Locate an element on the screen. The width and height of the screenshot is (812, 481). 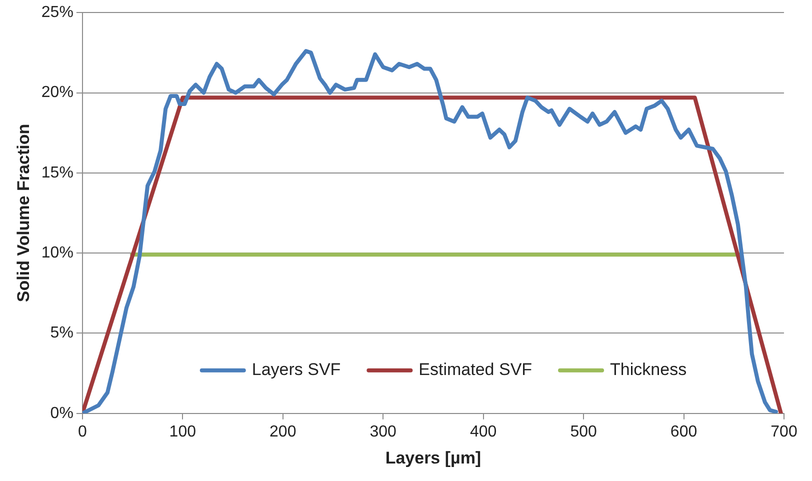
x-tick-label: 300 is located at coordinates (383, 431).